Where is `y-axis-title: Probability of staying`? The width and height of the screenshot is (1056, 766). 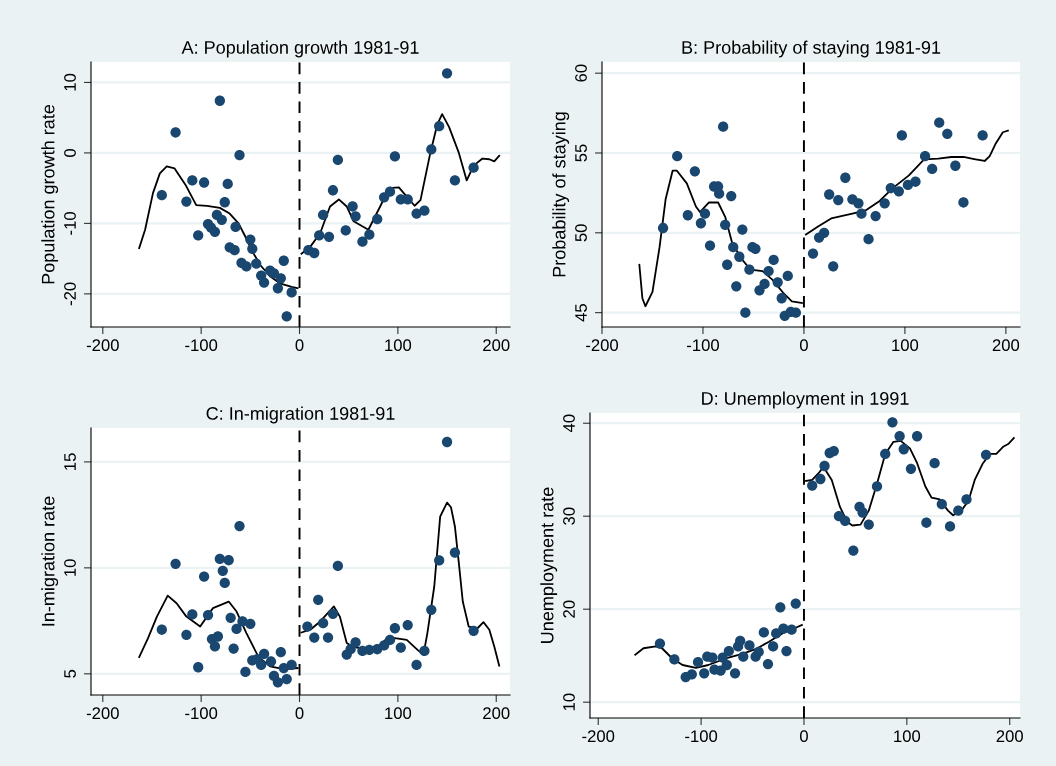
y-axis-title: Probability of staying is located at coordinates (561, 194).